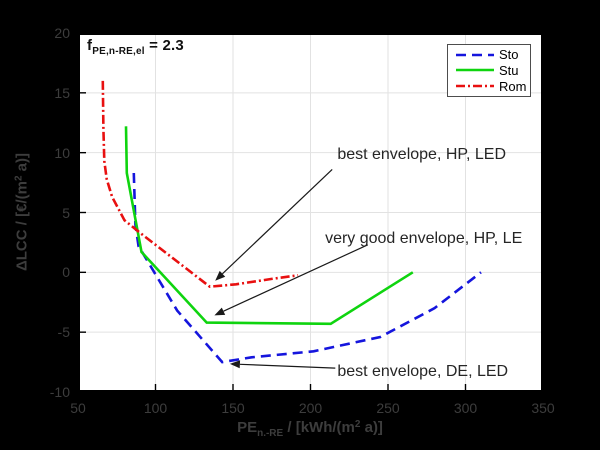 The height and width of the screenshot is (450, 600). I want to click on legend-entry-Sto: Sto, so click(491, 54).